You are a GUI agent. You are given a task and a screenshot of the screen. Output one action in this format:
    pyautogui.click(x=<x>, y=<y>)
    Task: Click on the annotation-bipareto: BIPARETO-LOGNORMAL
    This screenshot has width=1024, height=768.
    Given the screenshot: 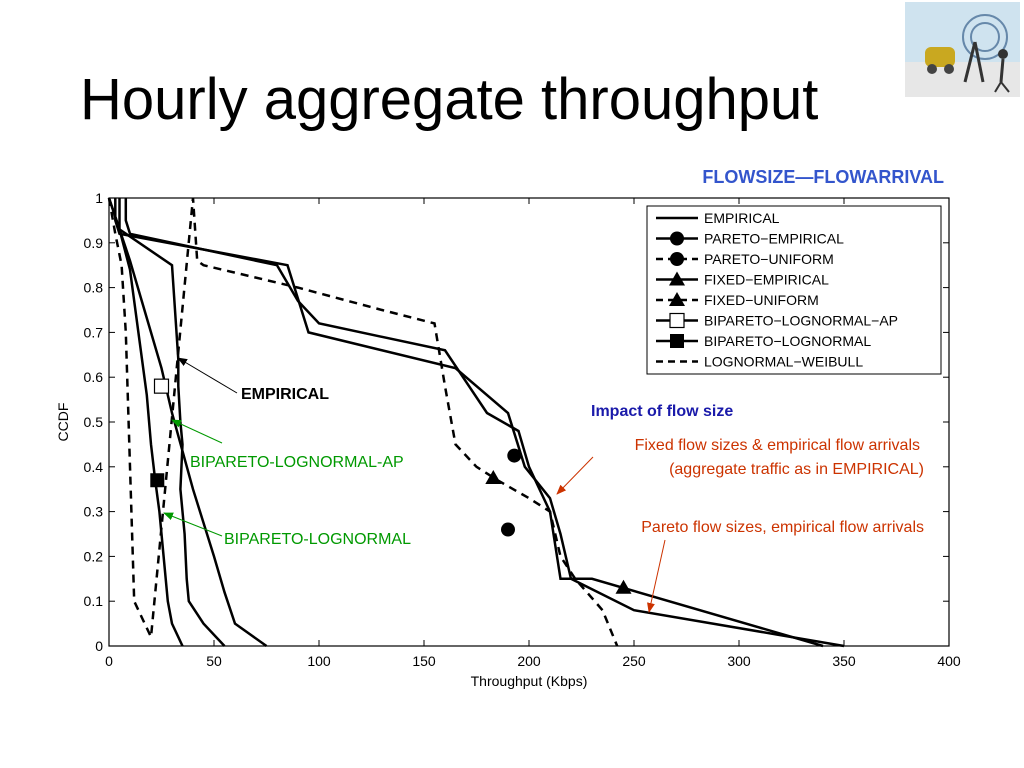 What is the action you would take?
    pyautogui.click(x=317, y=539)
    